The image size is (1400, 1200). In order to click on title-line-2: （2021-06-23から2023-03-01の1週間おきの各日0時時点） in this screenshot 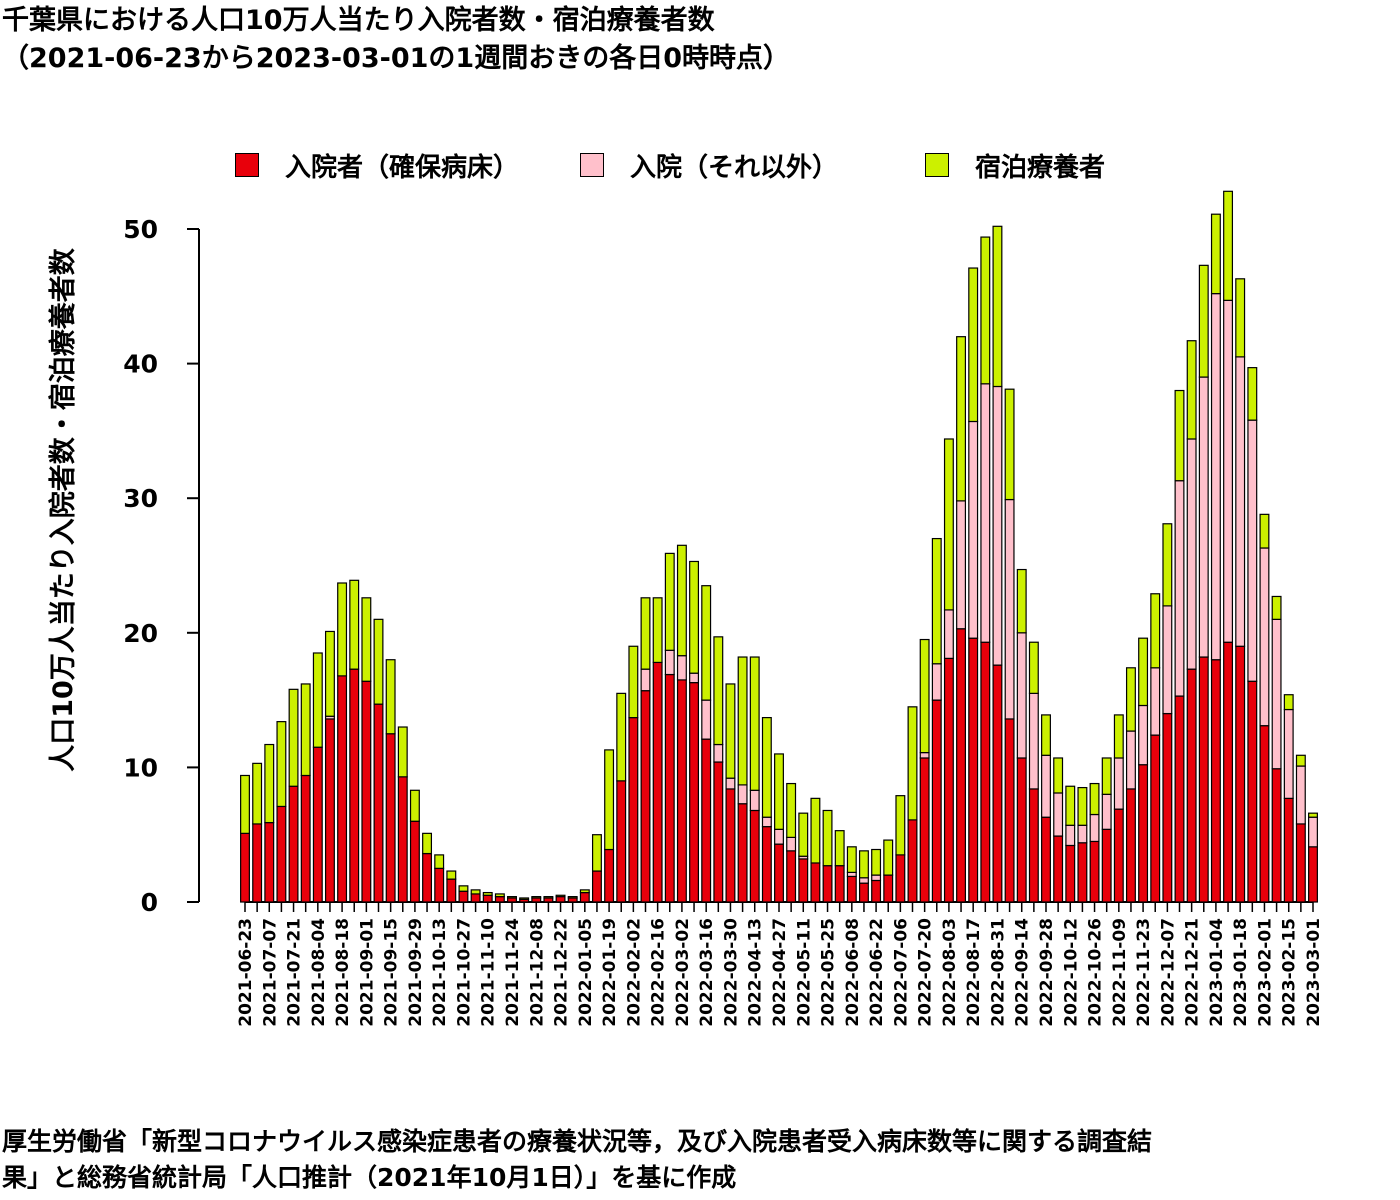, I will do `click(396, 58)`.